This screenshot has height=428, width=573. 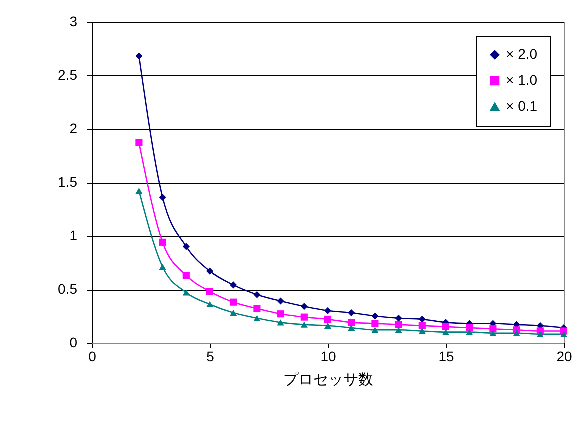 What do you see at coordinates (74, 342) in the screenshot?
I see `y-tick-label: 0` at bounding box center [74, 342].